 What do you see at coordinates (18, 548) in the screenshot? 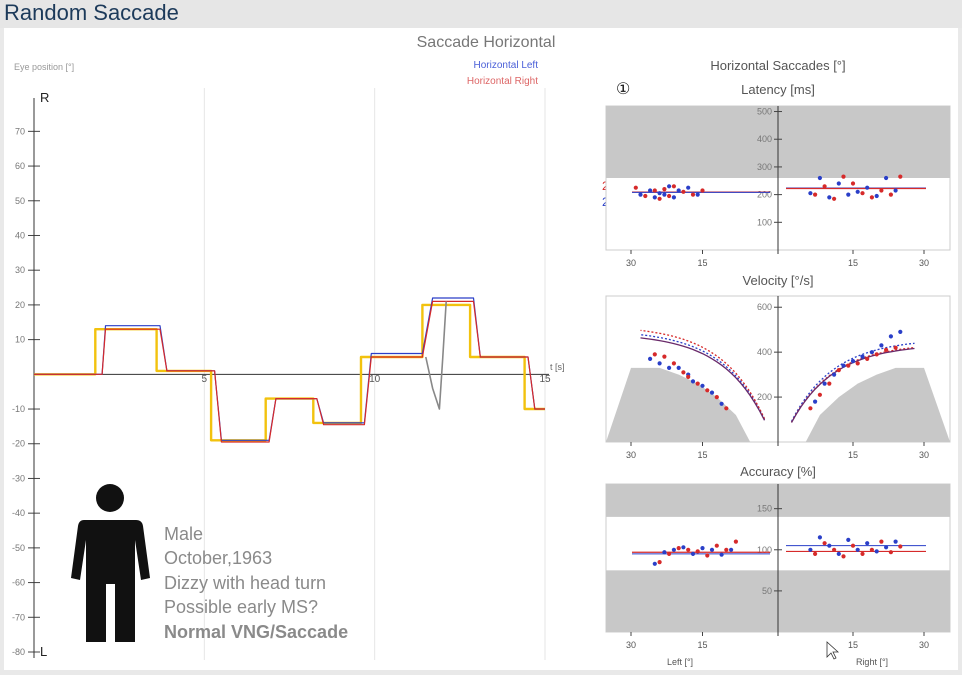
I see `y-tick-label: -50` at bounding box center [18, 548].